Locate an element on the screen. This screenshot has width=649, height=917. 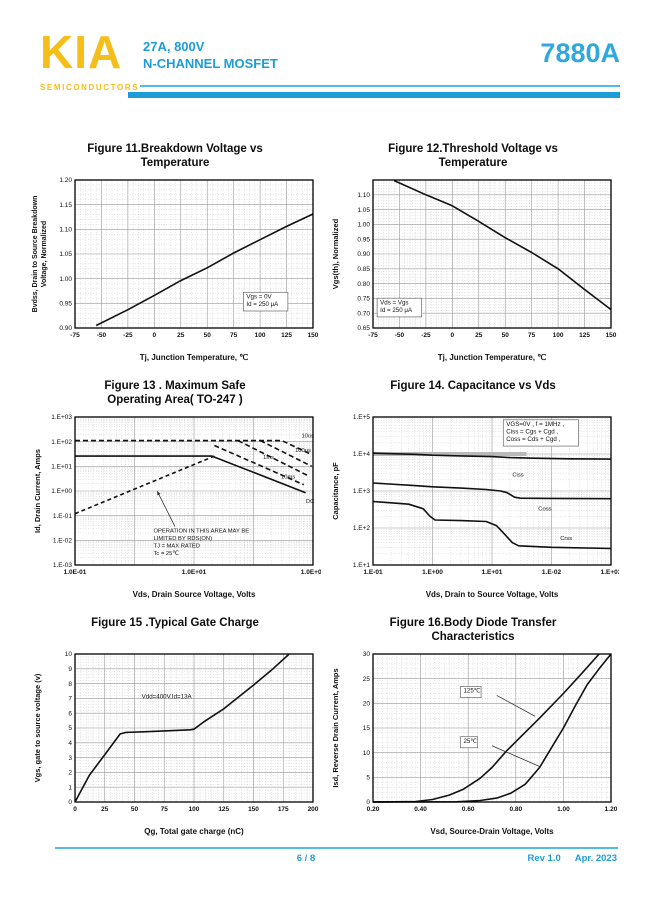
brand-logo: KIA is located at coordinates (81, 52).